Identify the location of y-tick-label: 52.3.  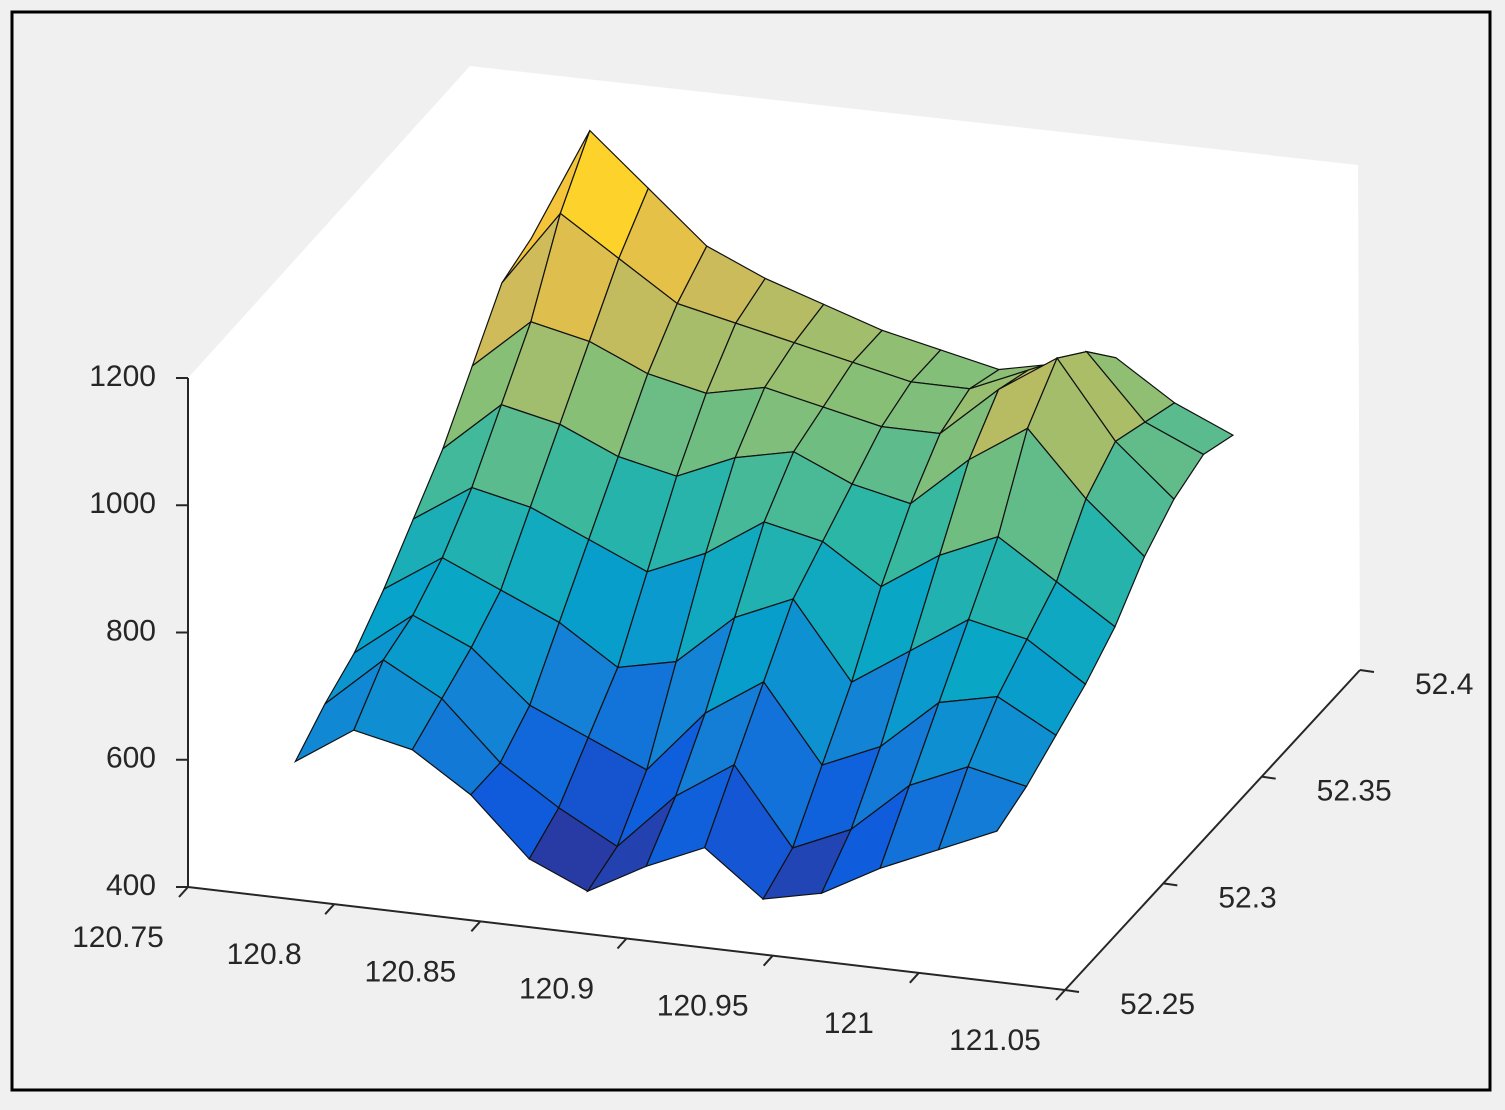
(1247, 897).